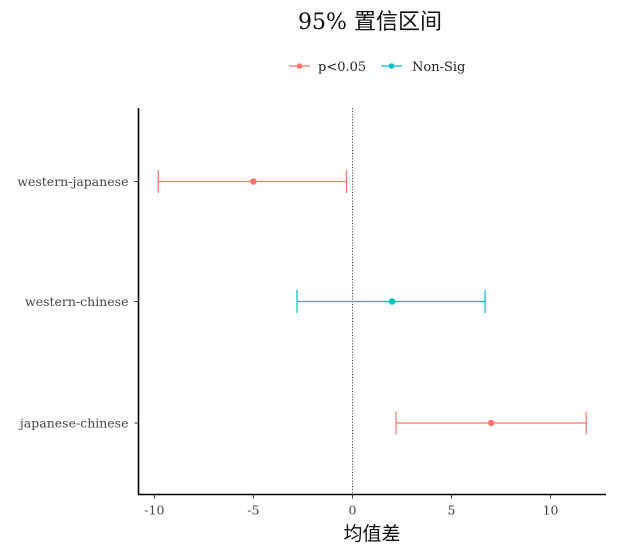 This screenshot has height=554, width=618. I want to click on legend-dot-nonsig, so click(391, 66).